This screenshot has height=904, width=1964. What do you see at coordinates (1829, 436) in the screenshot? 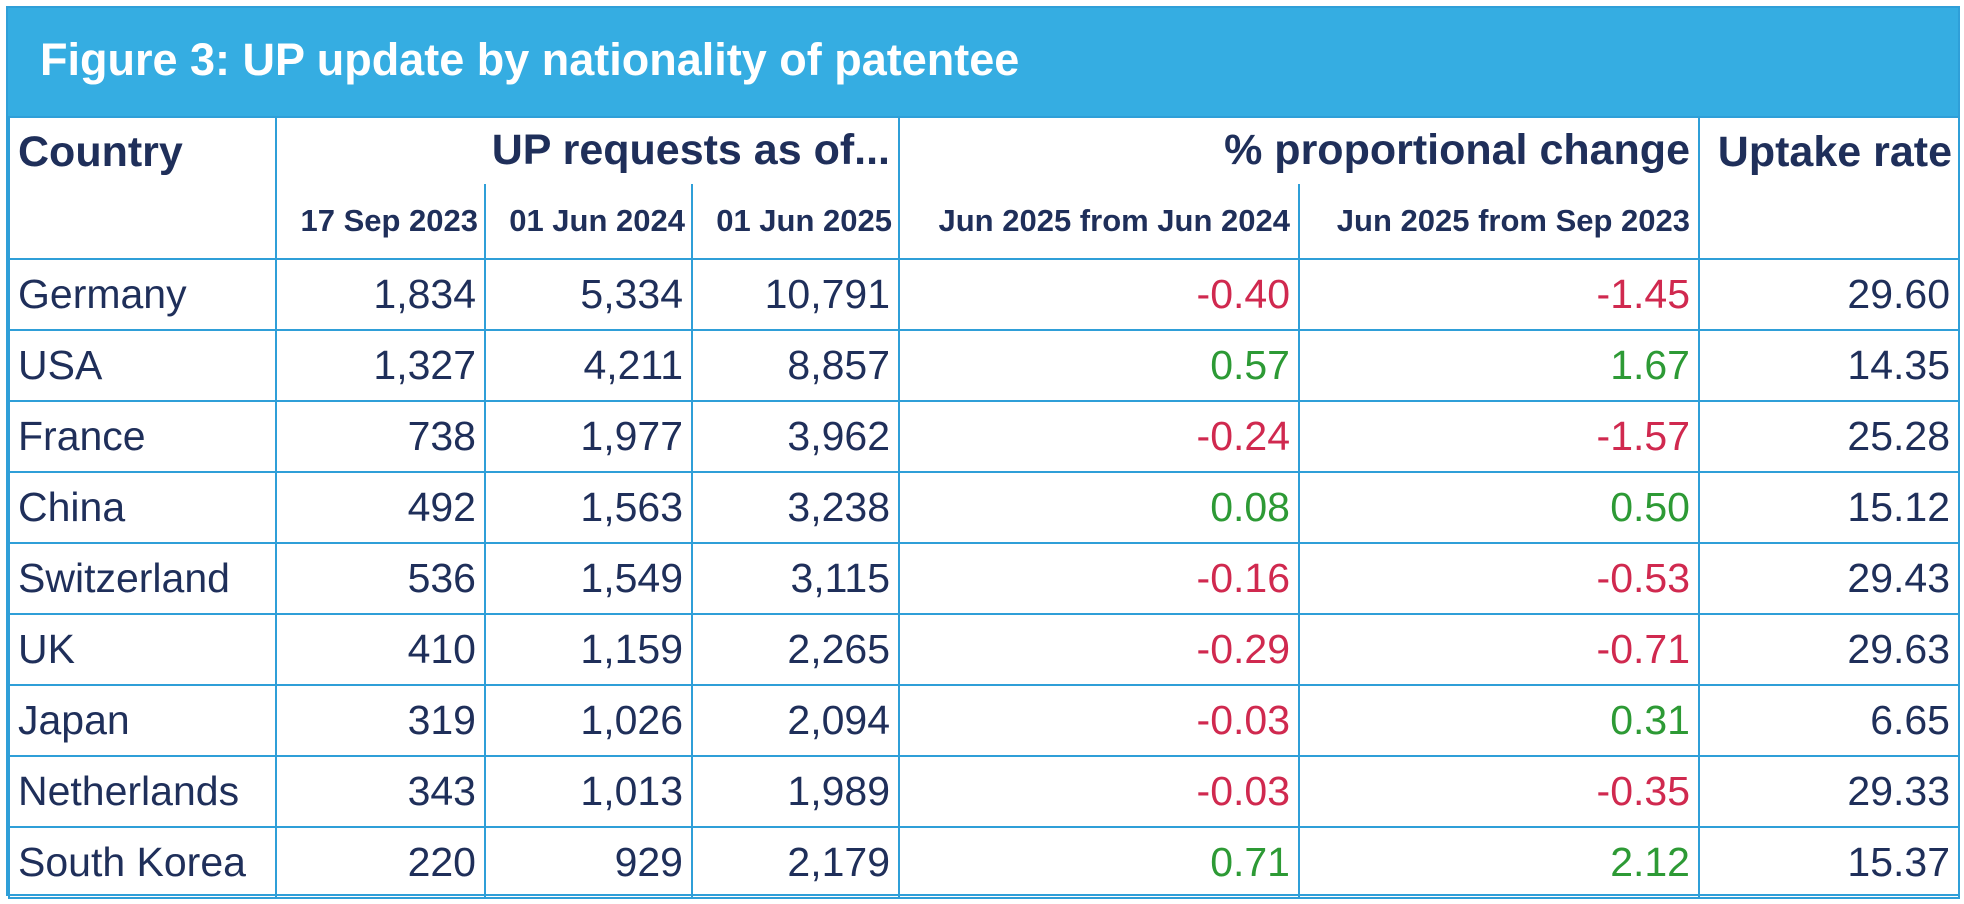
I see `cell-uptake-rate: 25.28` at bounding box center [1829, 436].